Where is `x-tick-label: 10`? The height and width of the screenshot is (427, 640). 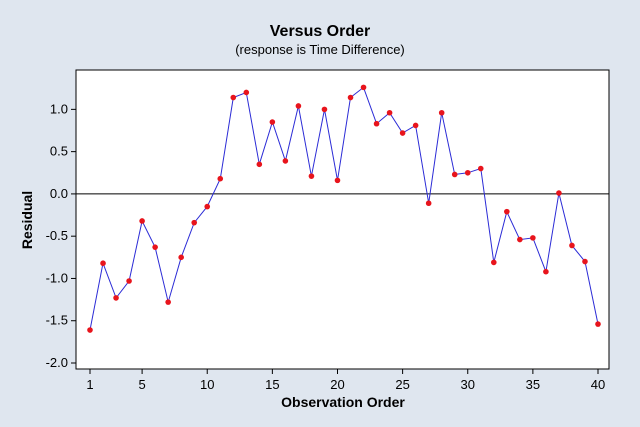
x-tick-label: 10 is located at coordinates (207, 384).